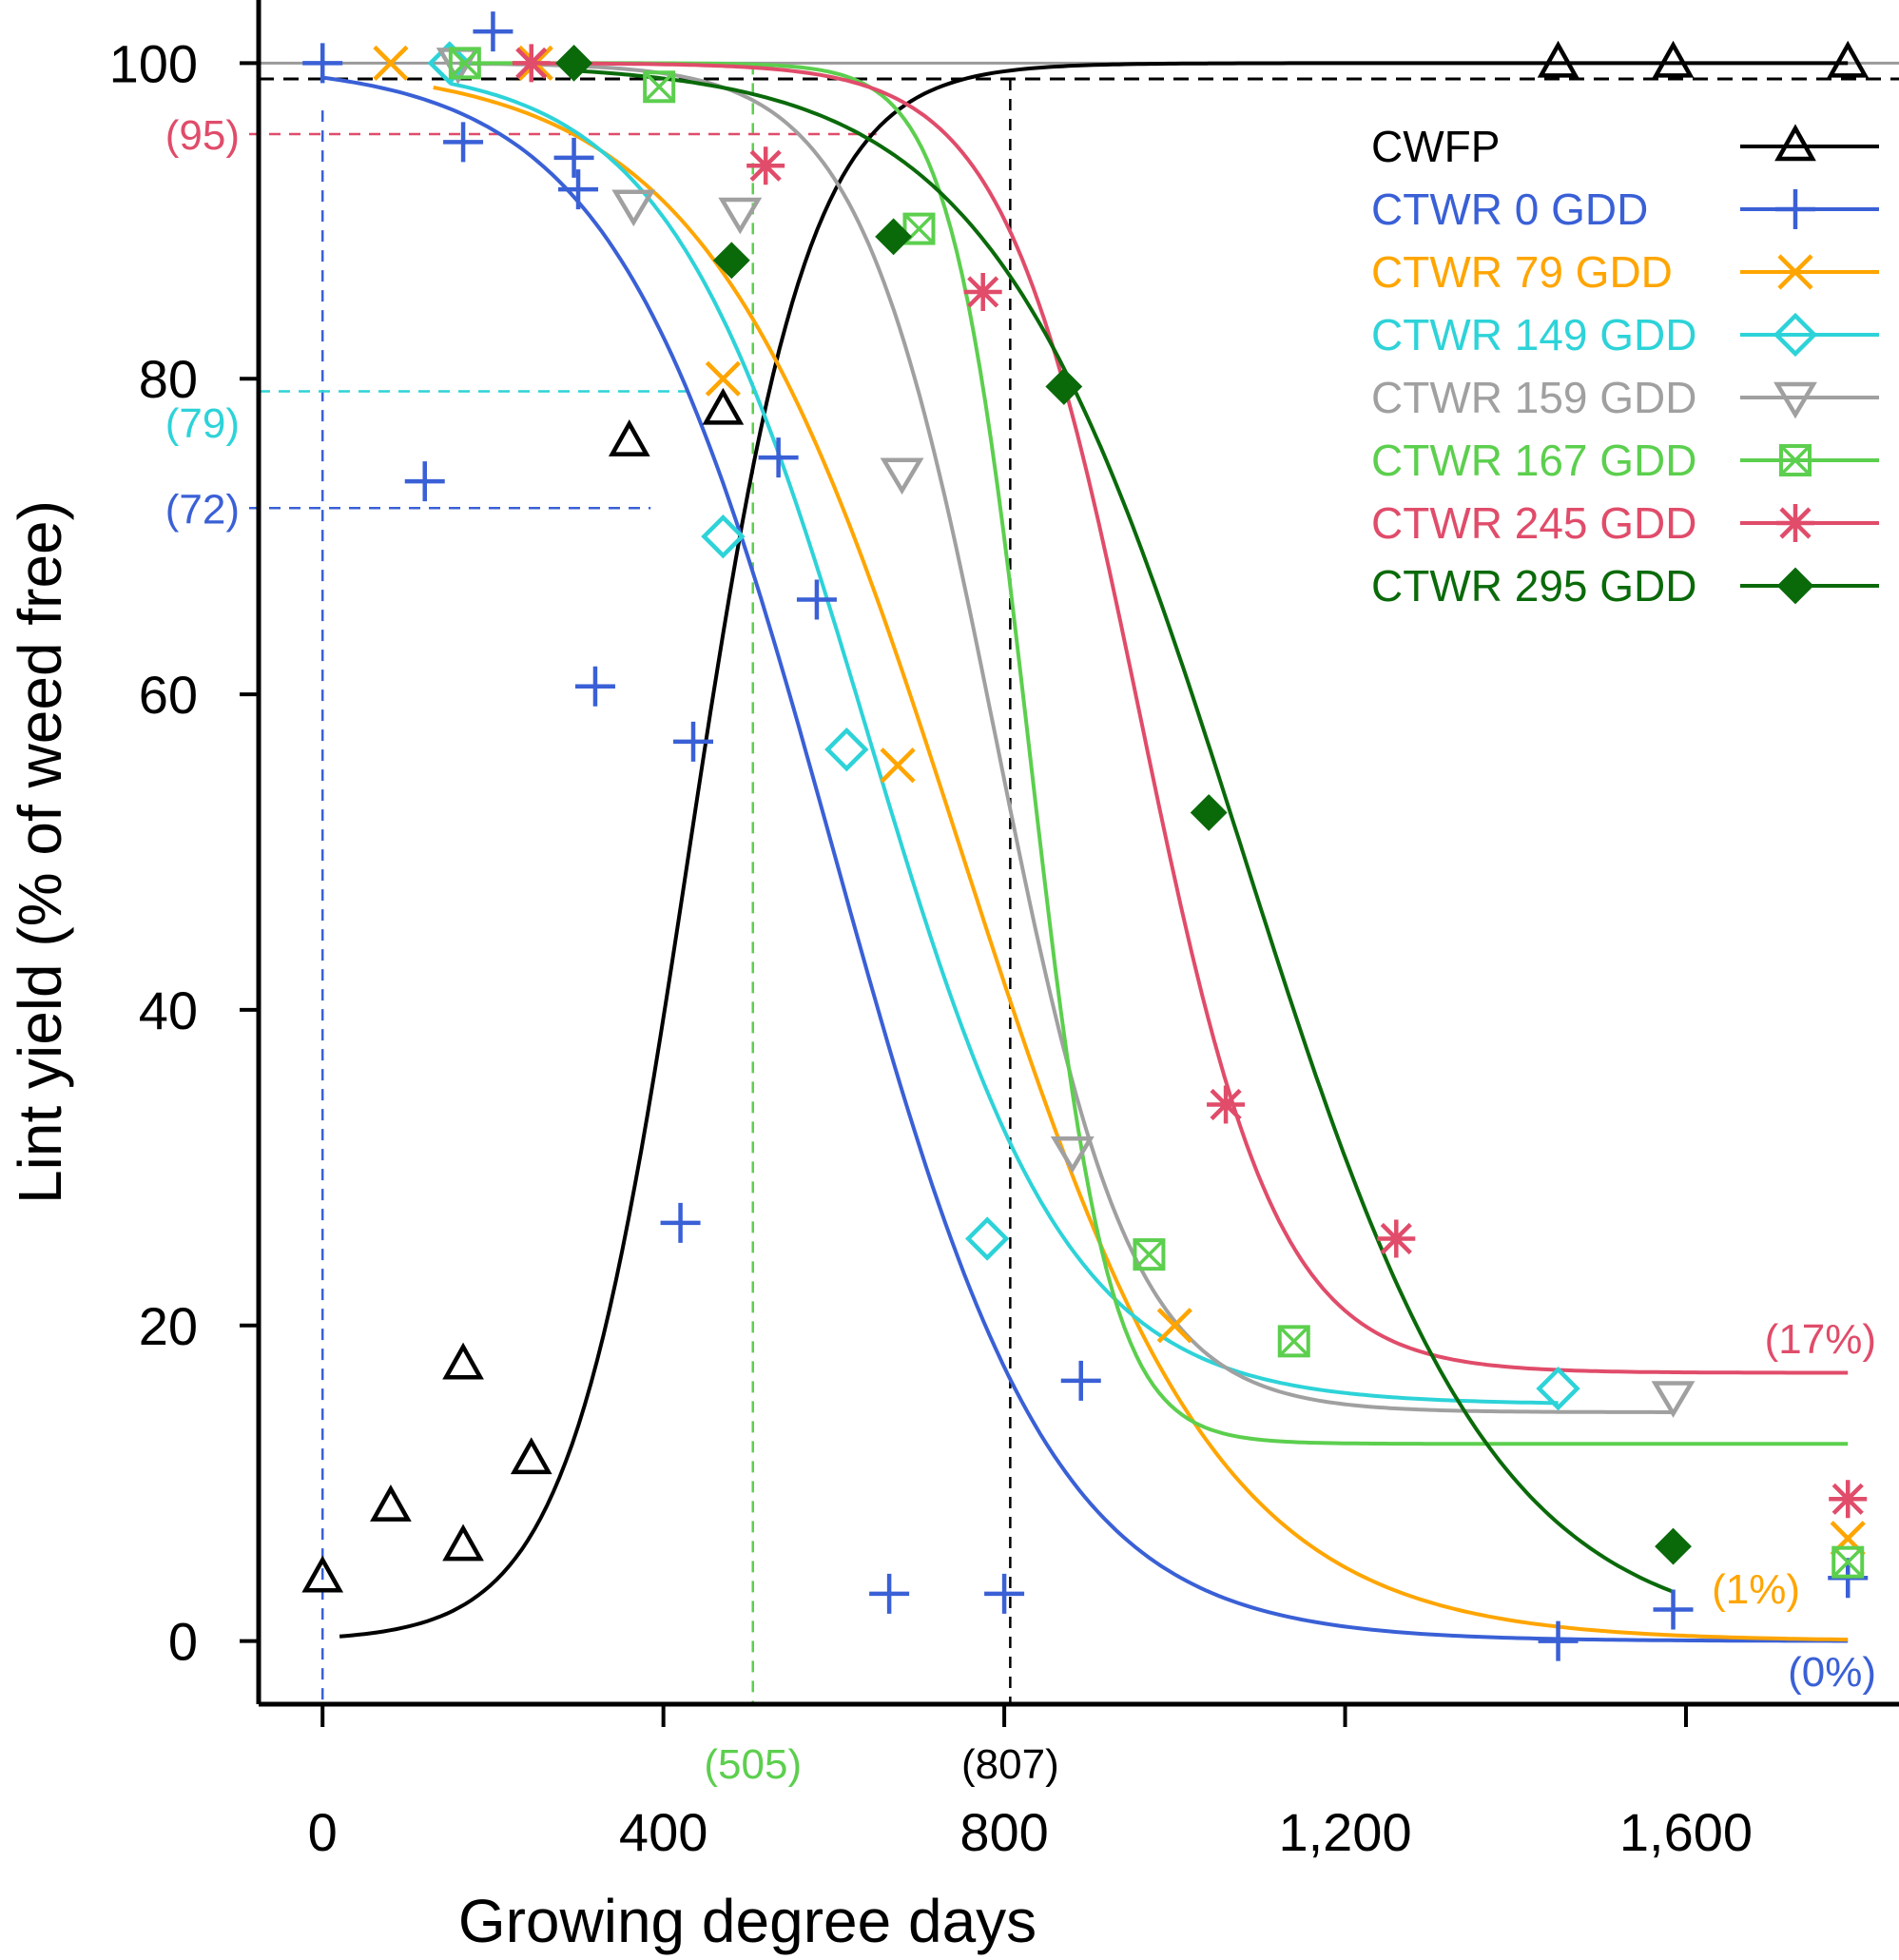  What do you see at coordinates (594, 687) in the screenshot?
I see `point-series-1-6-shape` at bounding box center [594, 687].